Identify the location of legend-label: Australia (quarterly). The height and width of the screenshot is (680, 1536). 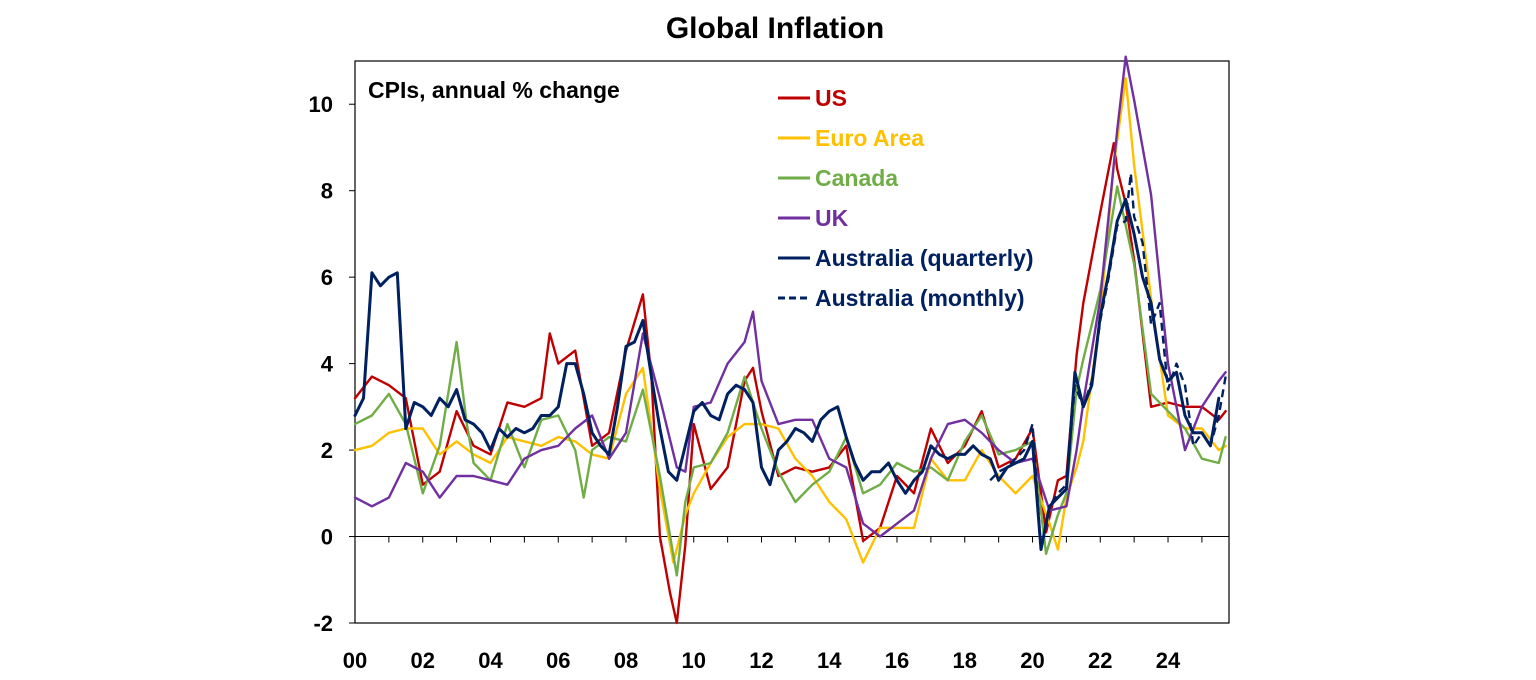
(924, 258).